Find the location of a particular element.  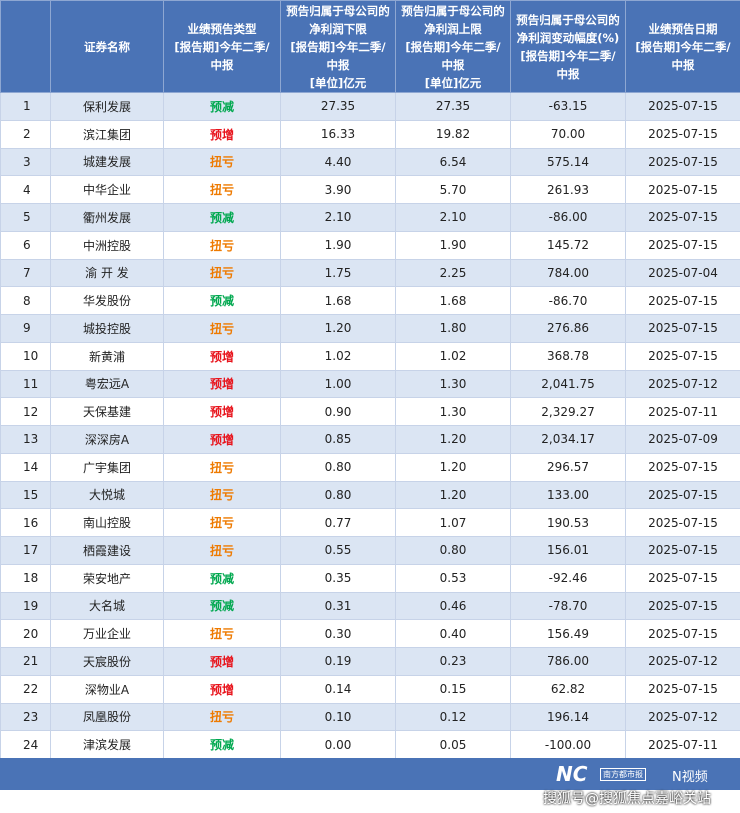

table-cell: 津滨发展 is located at coordinates (107, 744).